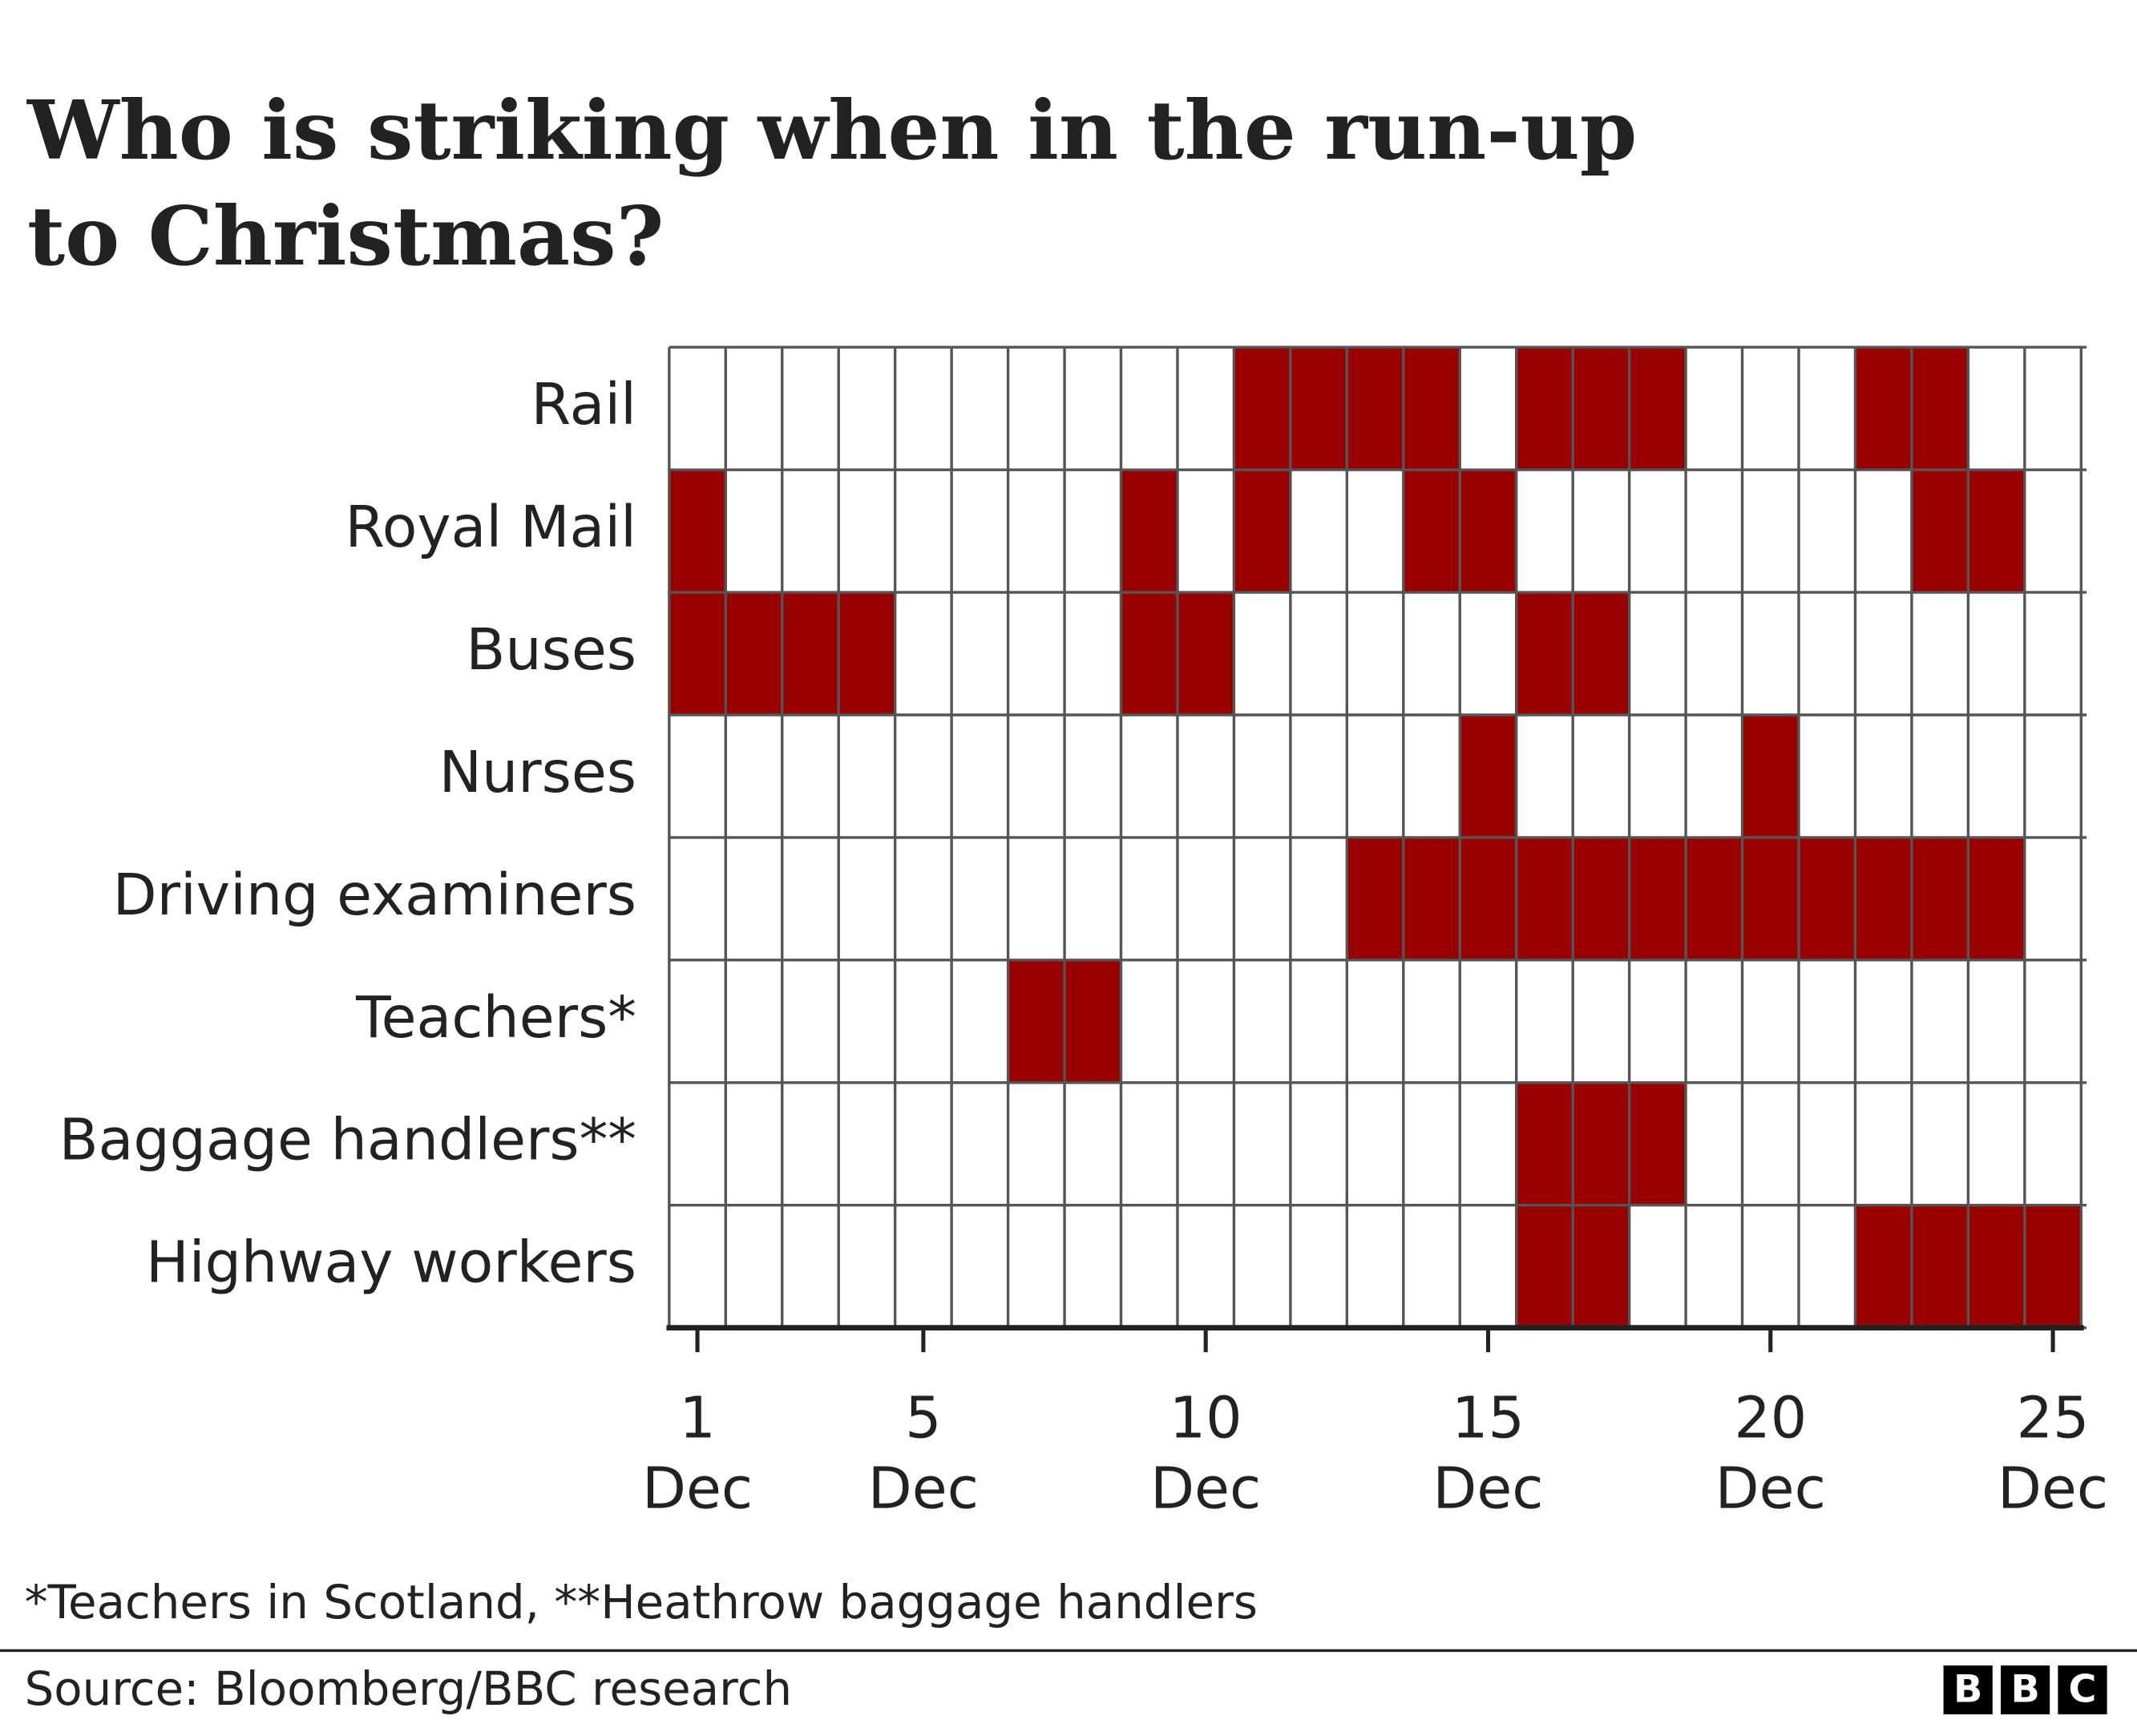 This screenshot has width=2137, height=1736. I want to click on logo: B B C, so click(2025, 1690).